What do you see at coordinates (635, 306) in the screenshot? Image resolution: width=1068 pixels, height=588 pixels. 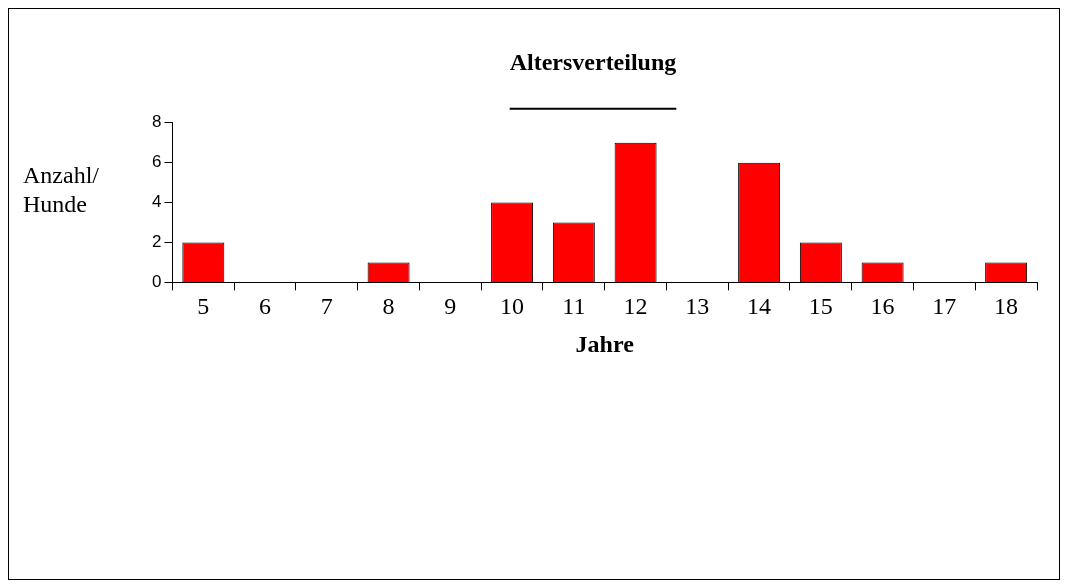 I see `x-tick-label: 12` at bounding box center [635, 306].